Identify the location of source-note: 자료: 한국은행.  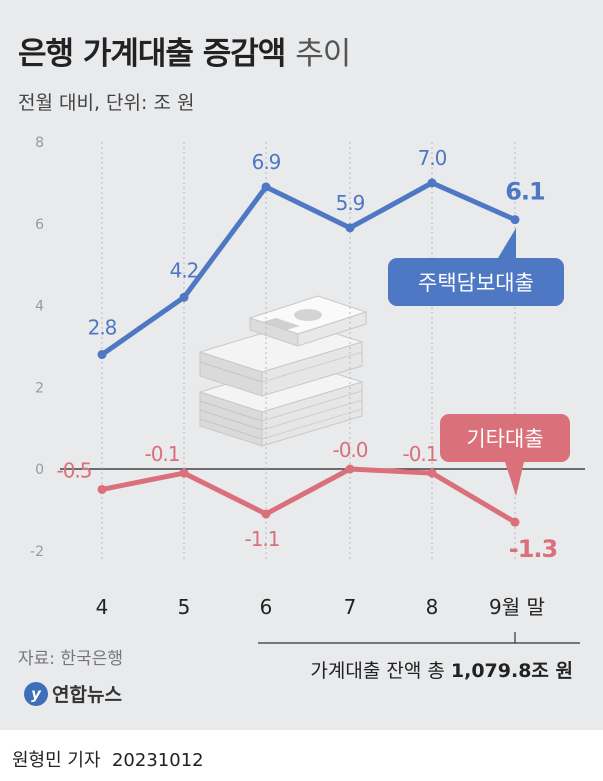
(70, 659).